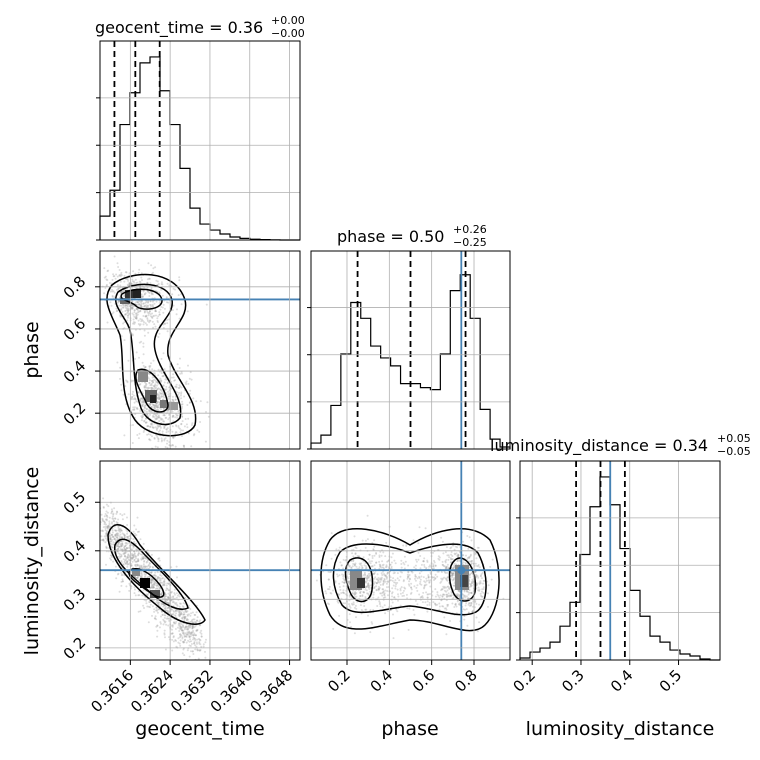 This screenshot has width=760, height=760. I want to click on x-tick-label: 0.8, so click(466, 681).